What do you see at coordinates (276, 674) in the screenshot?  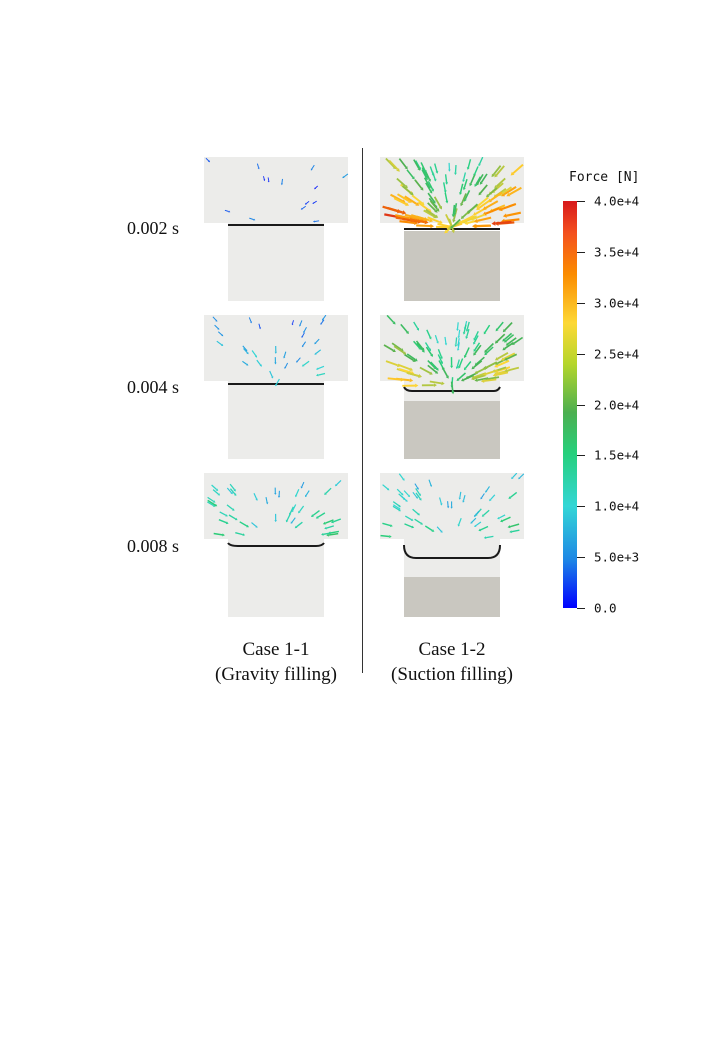 I see `case-title-gravity-line2: (Gravity filling)` at bounding box center [276, 674].